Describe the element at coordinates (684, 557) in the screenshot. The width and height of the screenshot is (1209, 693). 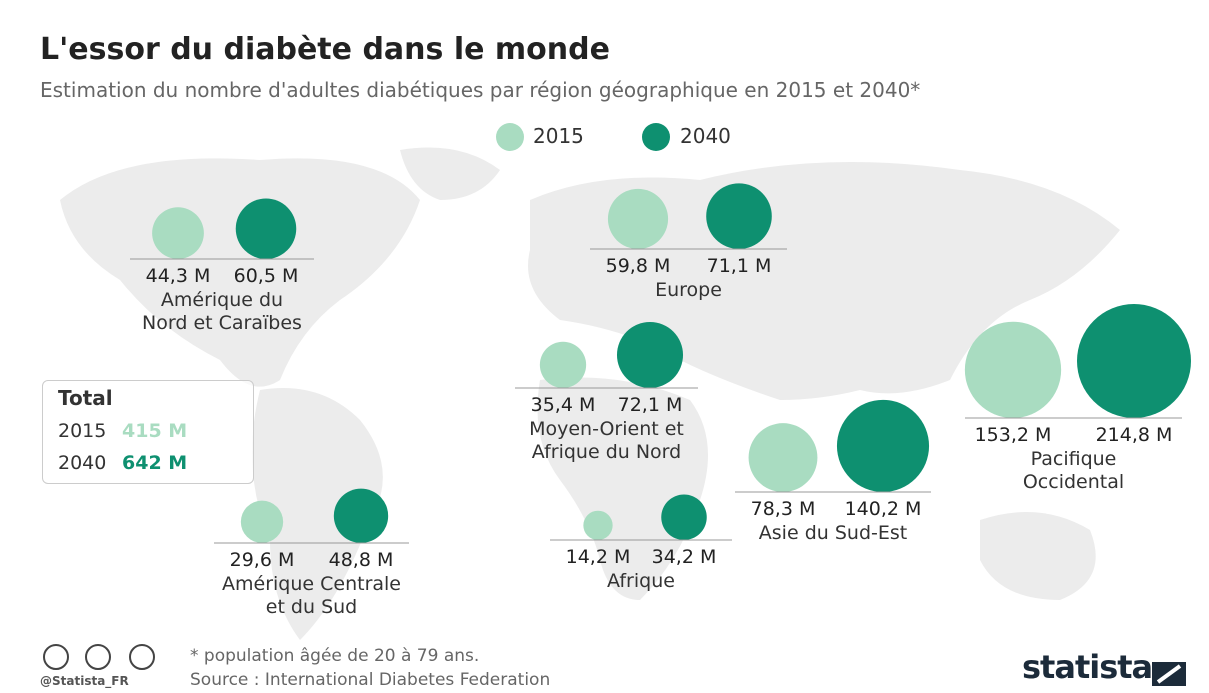
I see `value-label: 34,2 M` at that location.